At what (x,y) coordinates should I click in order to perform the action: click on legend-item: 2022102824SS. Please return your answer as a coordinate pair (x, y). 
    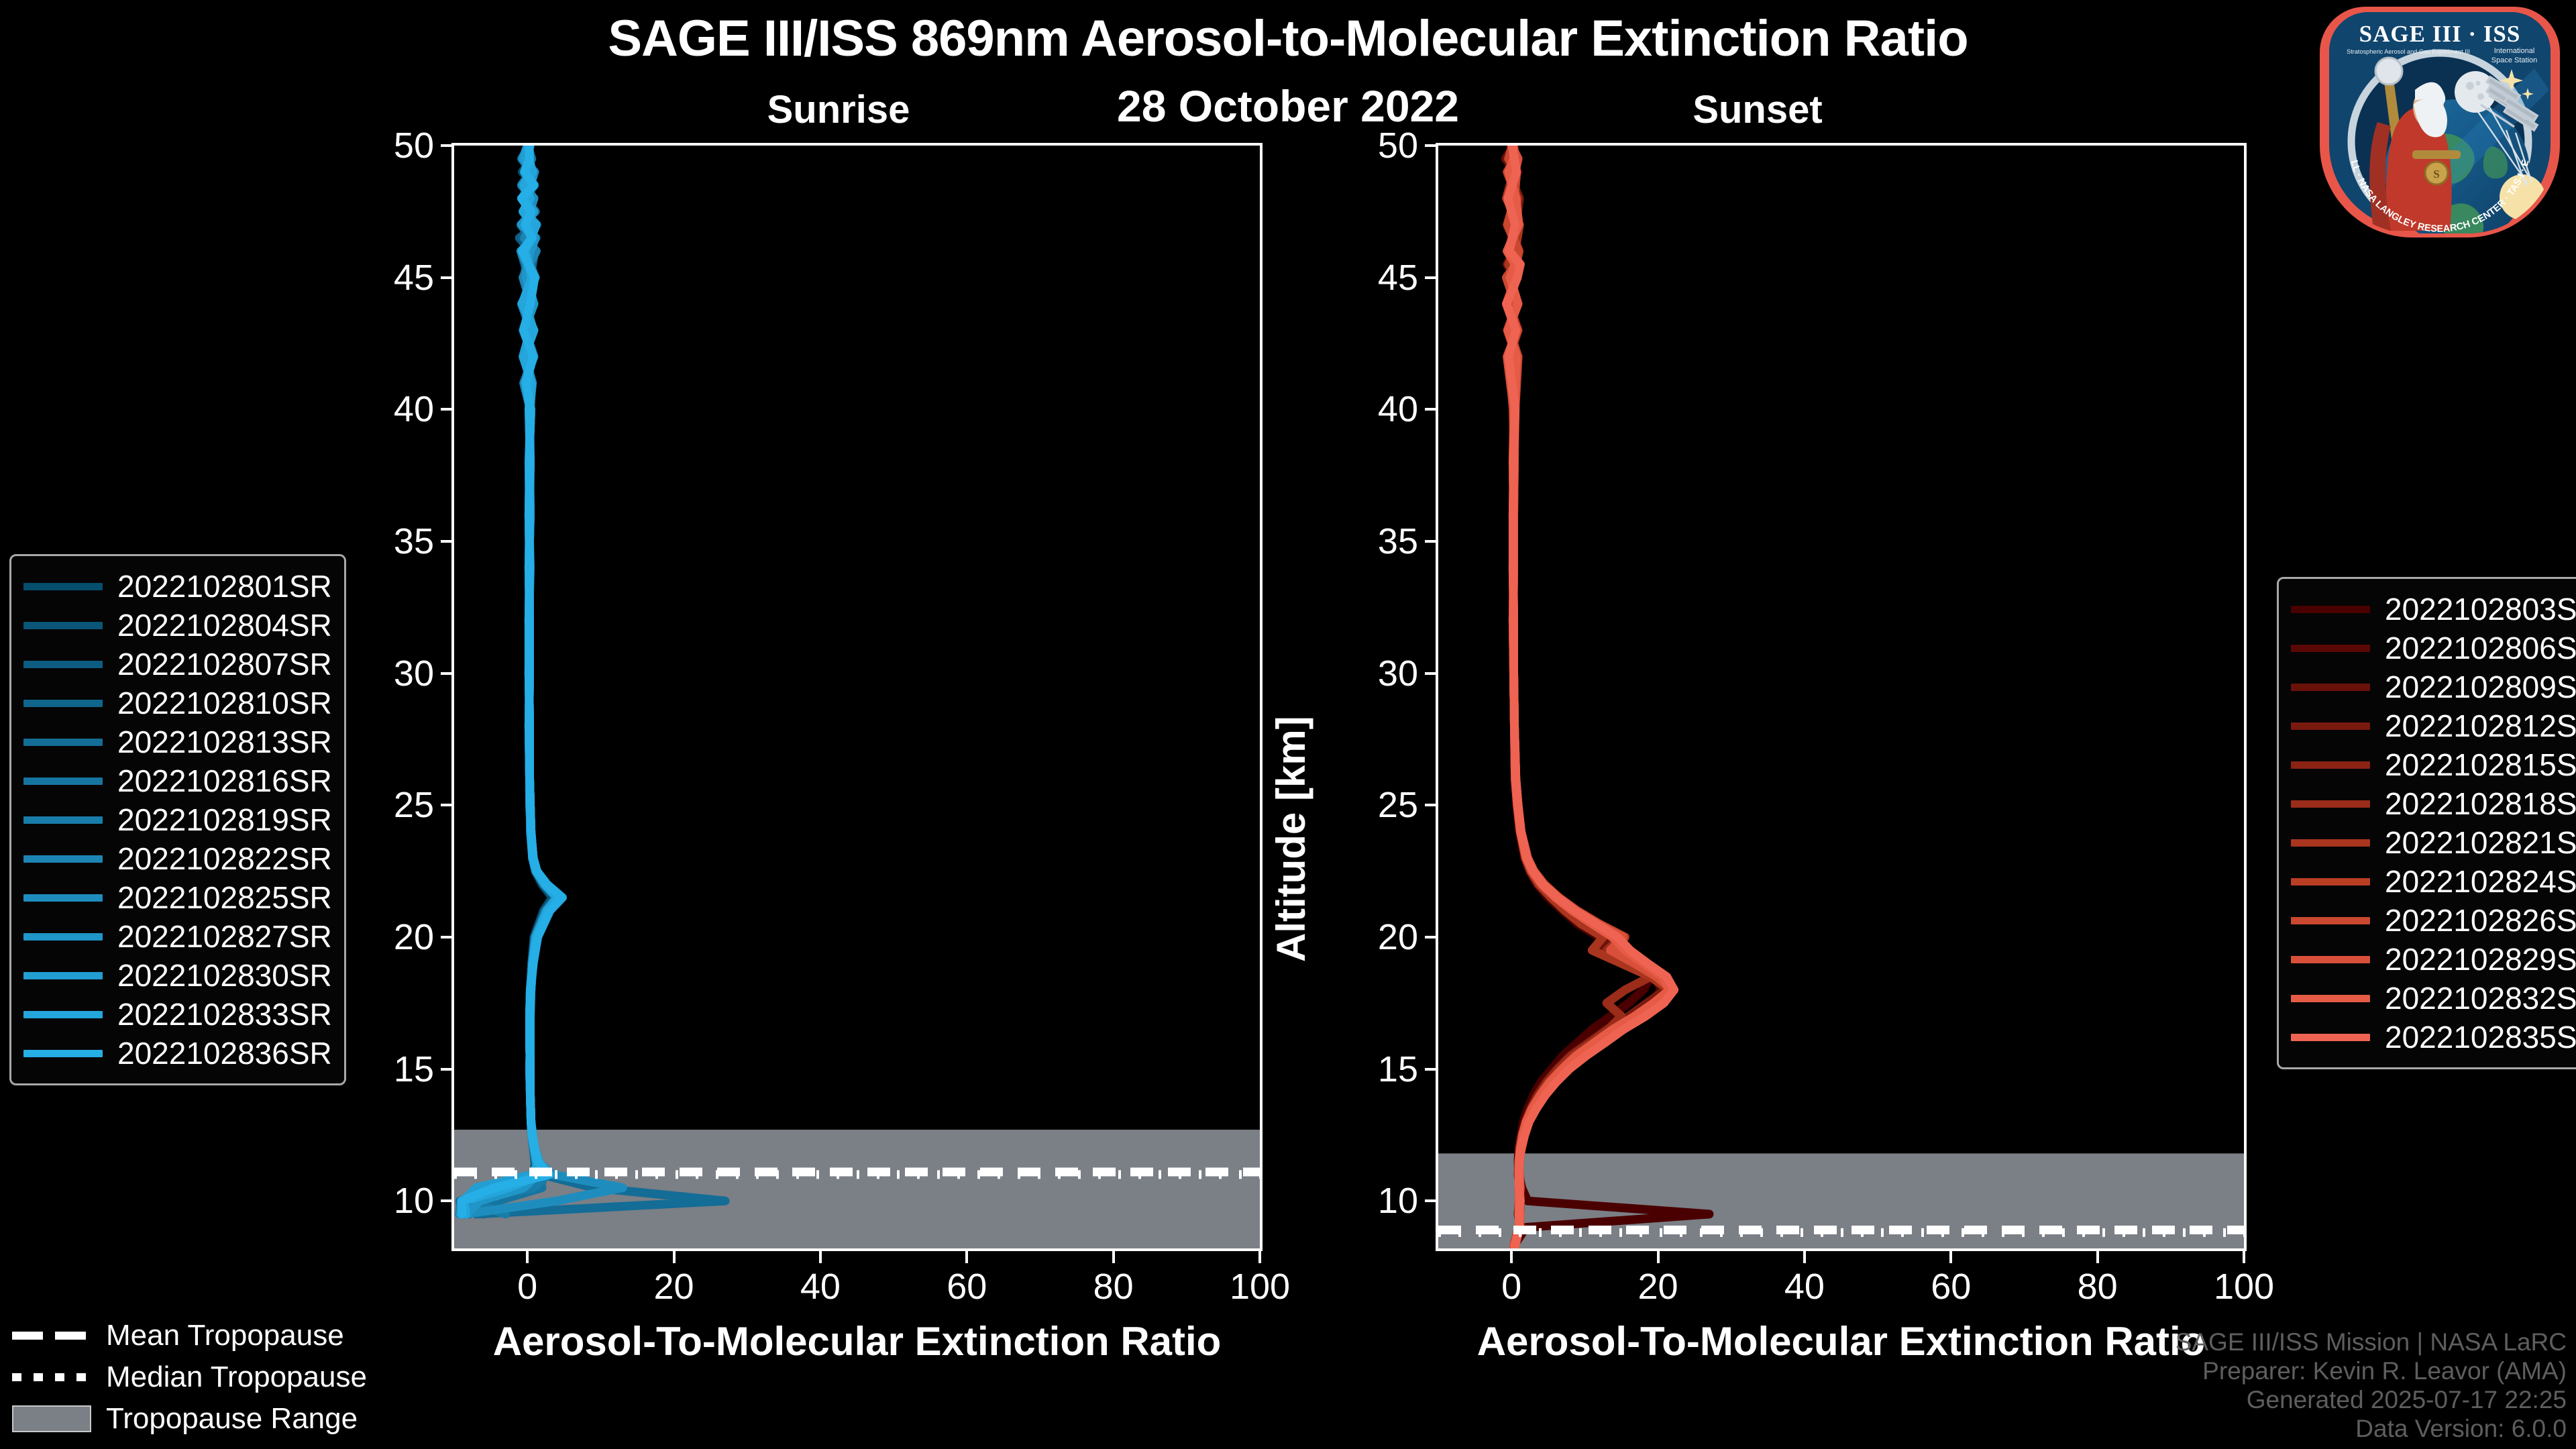
    Looking at the image, I should click on (2433, 881).